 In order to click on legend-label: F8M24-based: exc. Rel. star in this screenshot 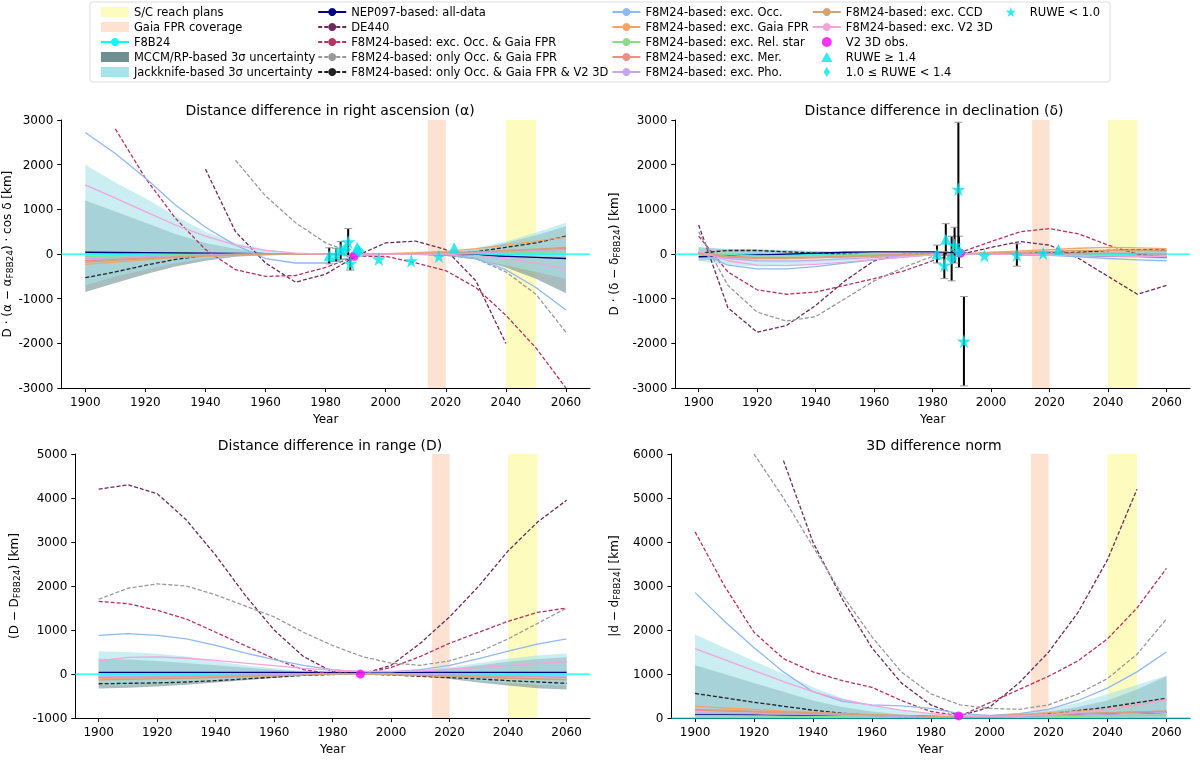, I will do `click(725, 42)`.